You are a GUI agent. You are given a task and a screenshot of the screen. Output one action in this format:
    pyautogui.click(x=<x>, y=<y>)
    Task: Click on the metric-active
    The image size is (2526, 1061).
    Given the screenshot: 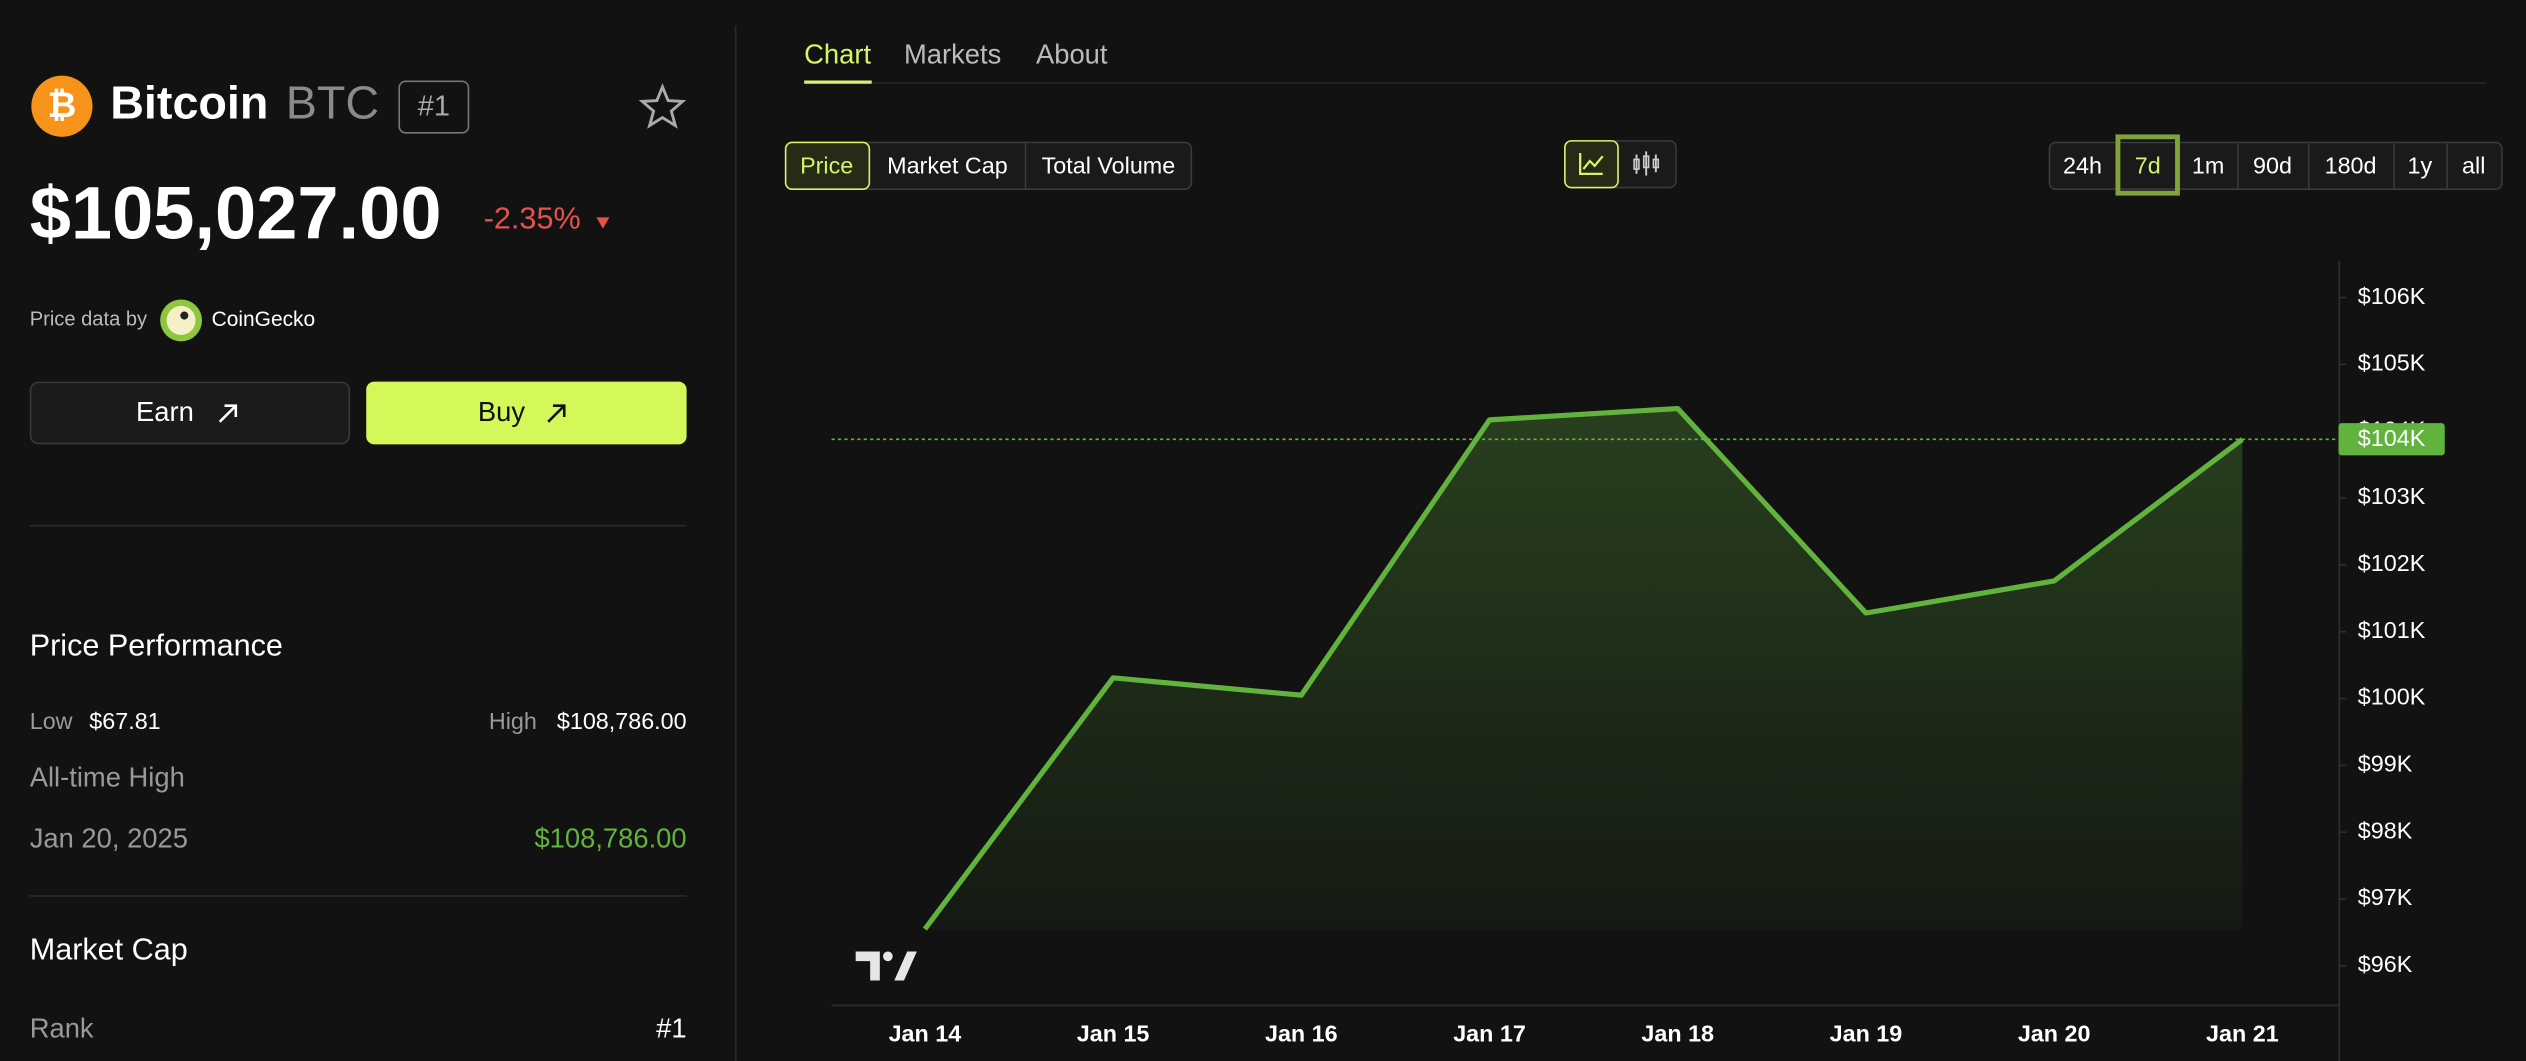 What is the action you would take?
    pyautogui.click(x=827, y=165)
    